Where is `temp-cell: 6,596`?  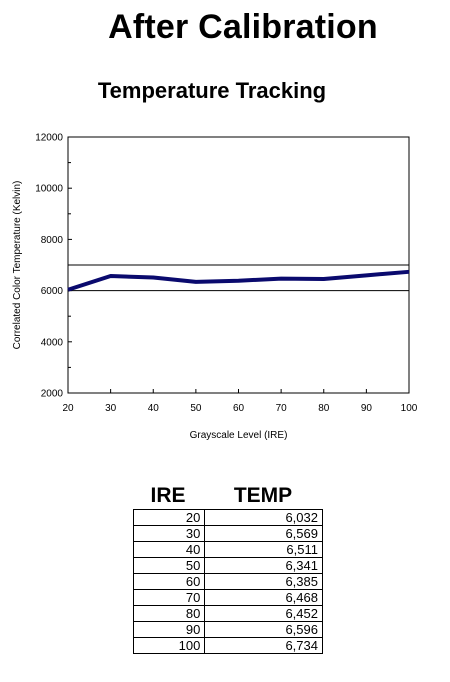
temp-cell: 6,596 is located at coordinates (263, 629).